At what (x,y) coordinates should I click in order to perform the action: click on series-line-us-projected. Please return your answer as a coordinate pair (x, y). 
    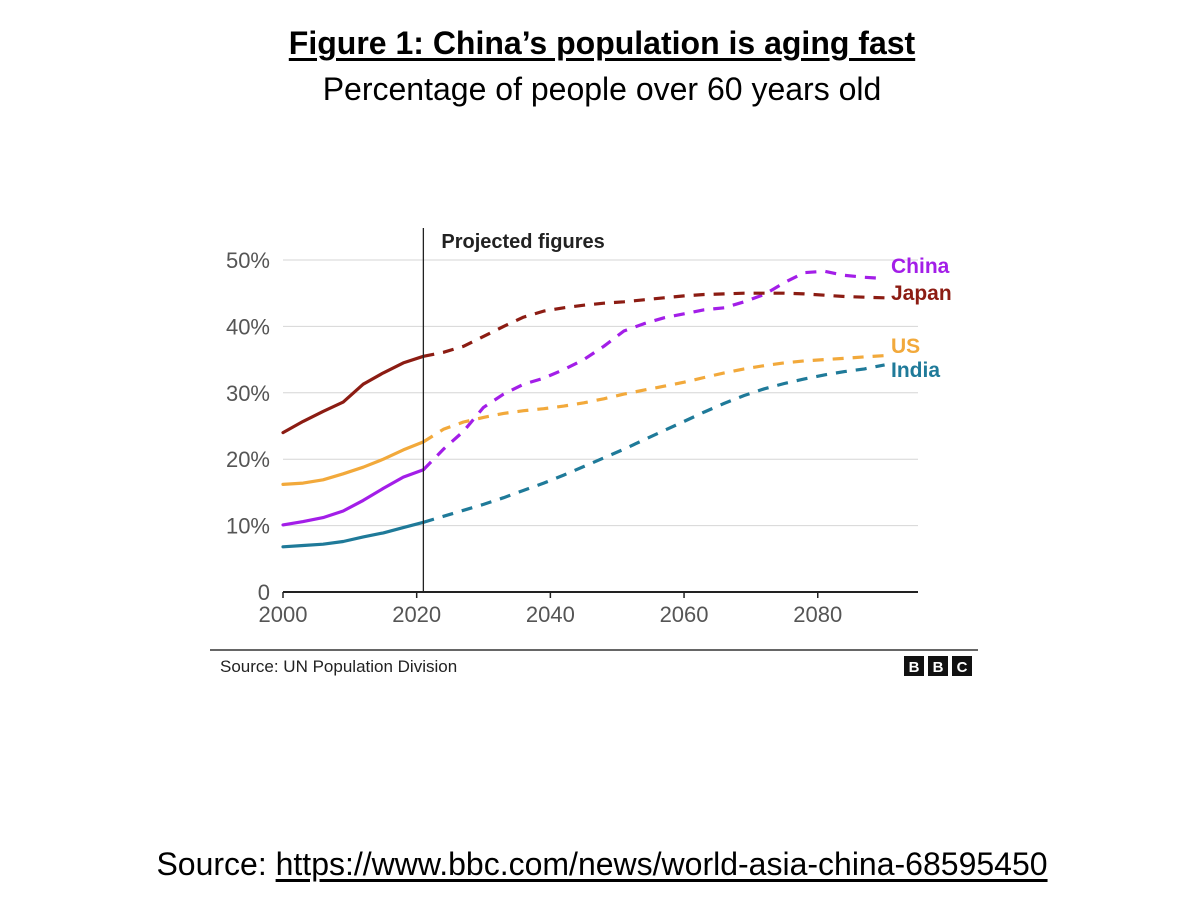
    Looking at the image, I should click on (653, 399).